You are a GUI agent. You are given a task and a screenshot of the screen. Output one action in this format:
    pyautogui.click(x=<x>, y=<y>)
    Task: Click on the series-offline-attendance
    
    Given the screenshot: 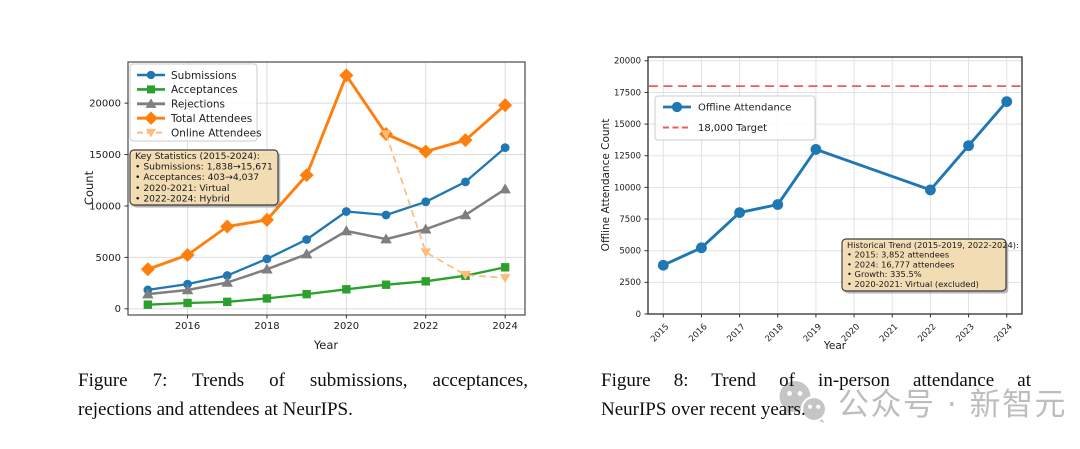 What is the action you would take?
    pyautogui.click(x=835, y=183)
    